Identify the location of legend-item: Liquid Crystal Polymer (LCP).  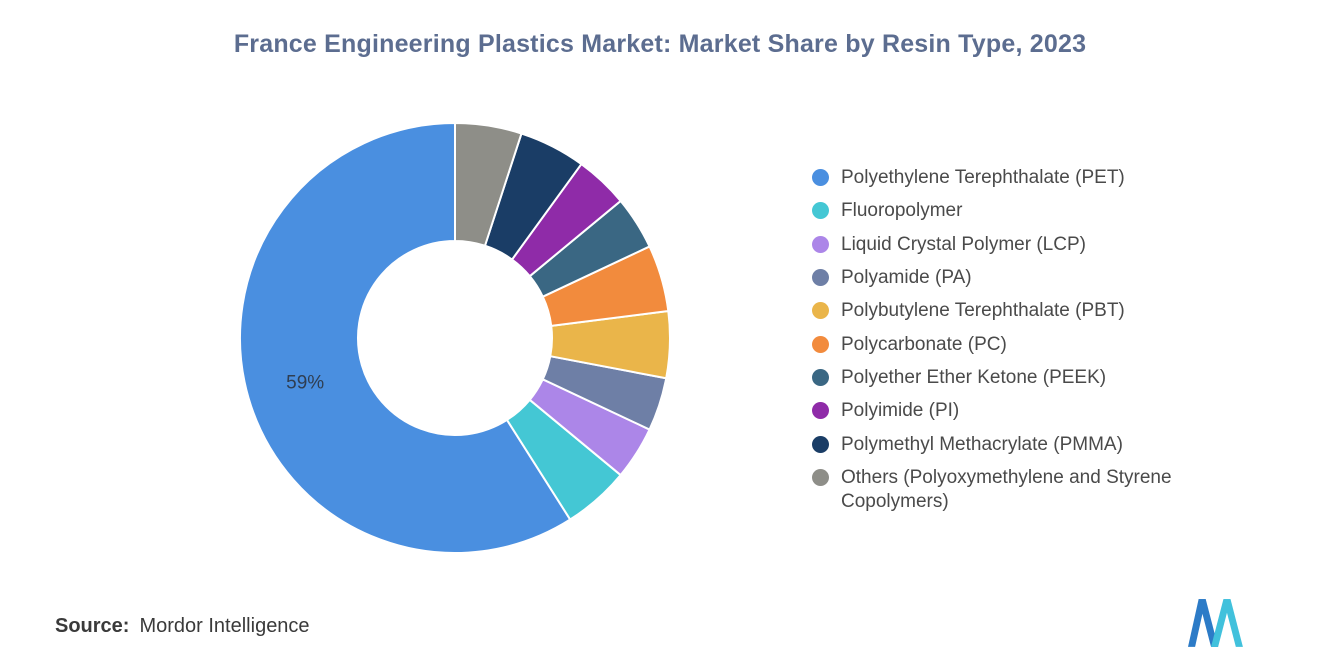
(1037, 245).